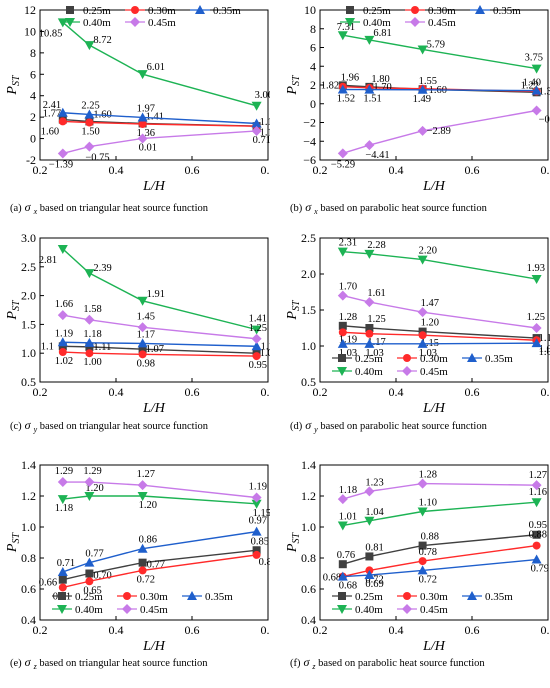 This screenshot has width=550, height=688. What do you see at coordinates (16, 208) in the screenshot?
I see `caption-prefix: (a)` at bounding box center [16, 208].